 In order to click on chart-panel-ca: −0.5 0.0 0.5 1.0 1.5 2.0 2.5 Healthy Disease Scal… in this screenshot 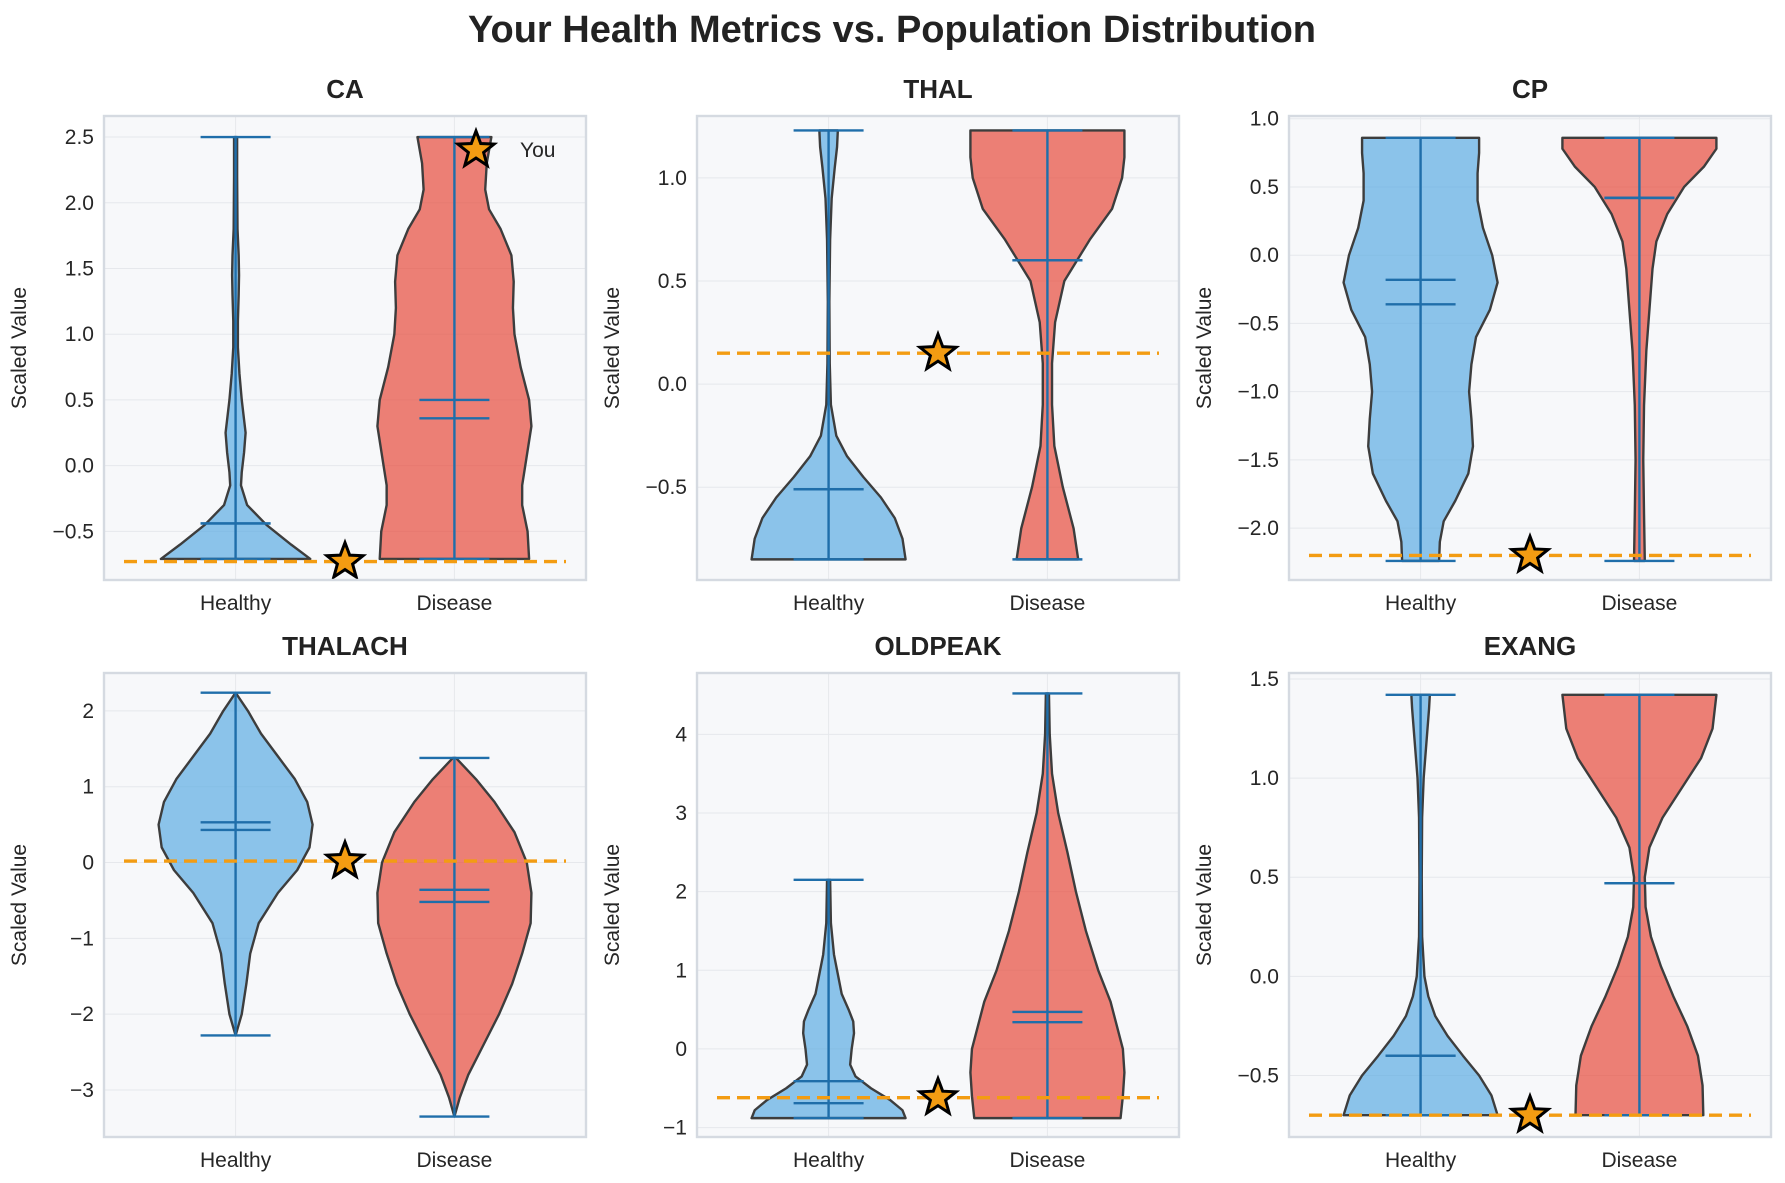, I will do `click(298, 344)`.